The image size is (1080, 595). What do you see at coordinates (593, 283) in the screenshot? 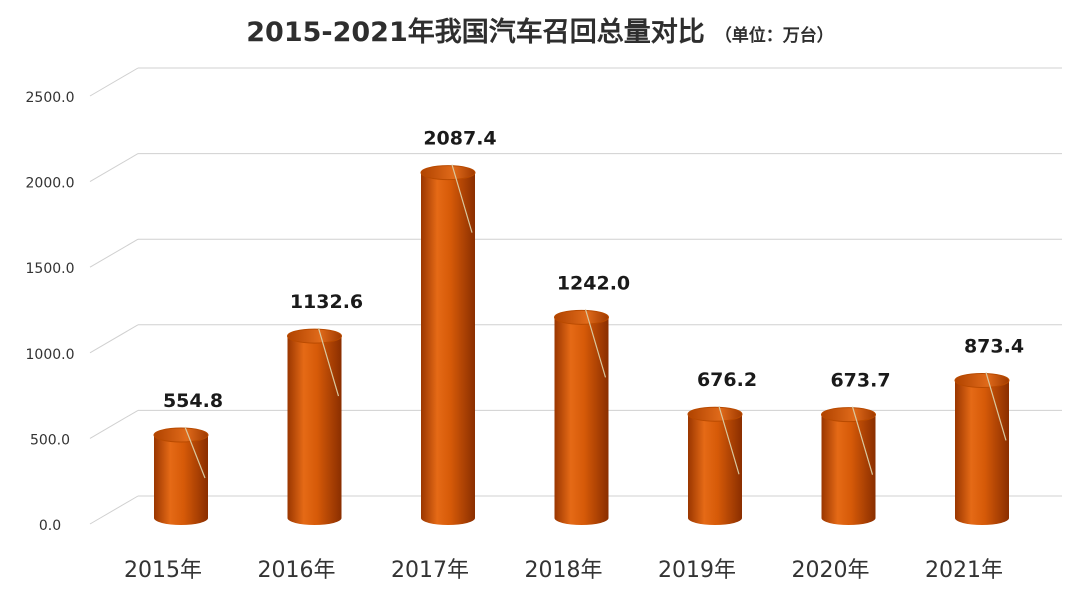
I see `data-label: 1242.0` at bounding box center [593, 283].